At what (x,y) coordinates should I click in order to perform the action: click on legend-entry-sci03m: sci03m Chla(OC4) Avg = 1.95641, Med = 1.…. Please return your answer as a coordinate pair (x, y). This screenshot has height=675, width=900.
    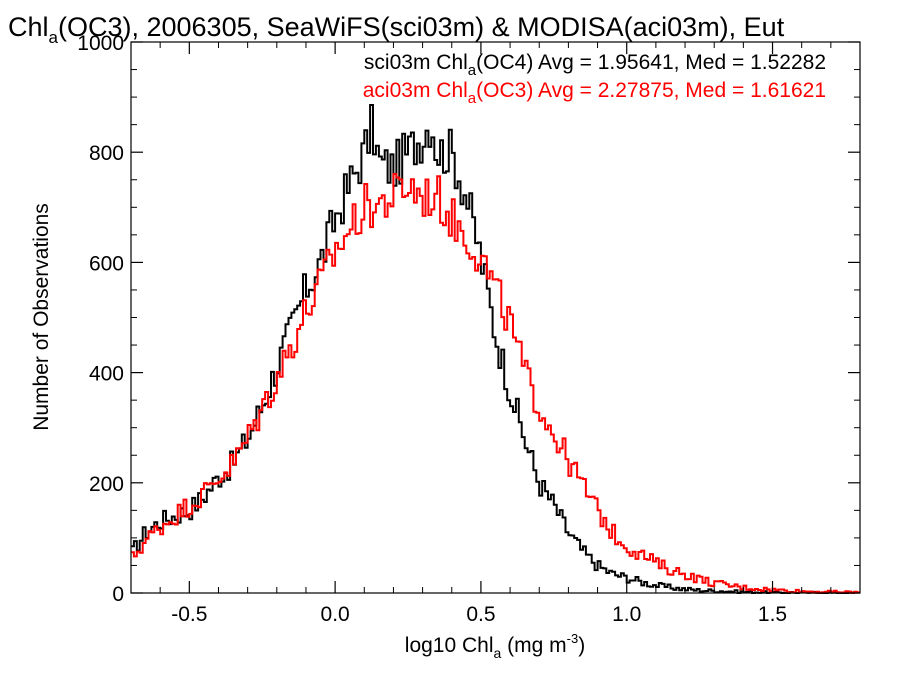
    Looking at the image, I should click on (595, 65).